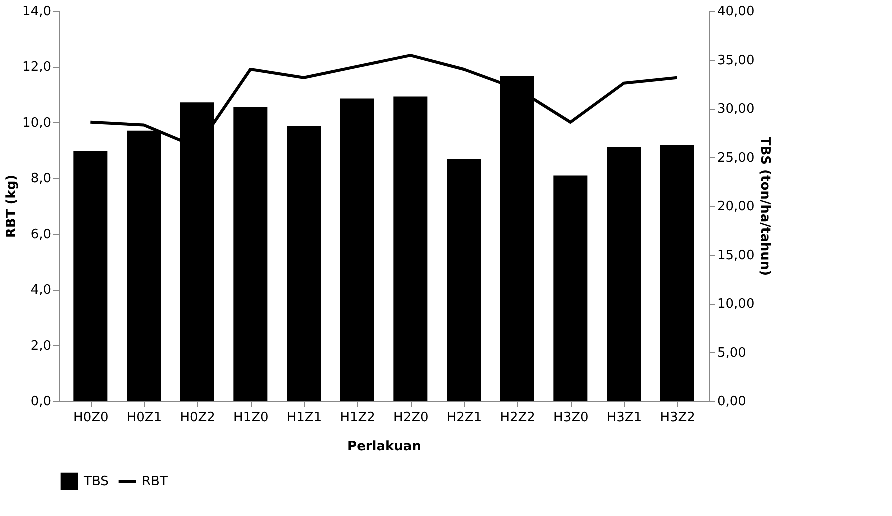  What do you see at coordinates (96, 482) in the screenshot?
I see `legend-label: TBS` at bounding box center [96, 482].